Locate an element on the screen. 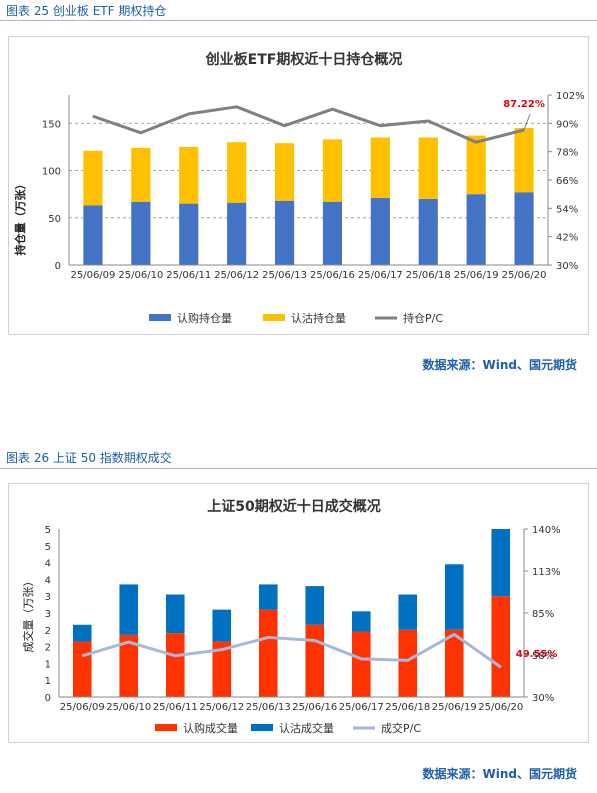 This screenshot has width=597, height=793. y-tick-label: 150 is located at coordinates (51, 124).